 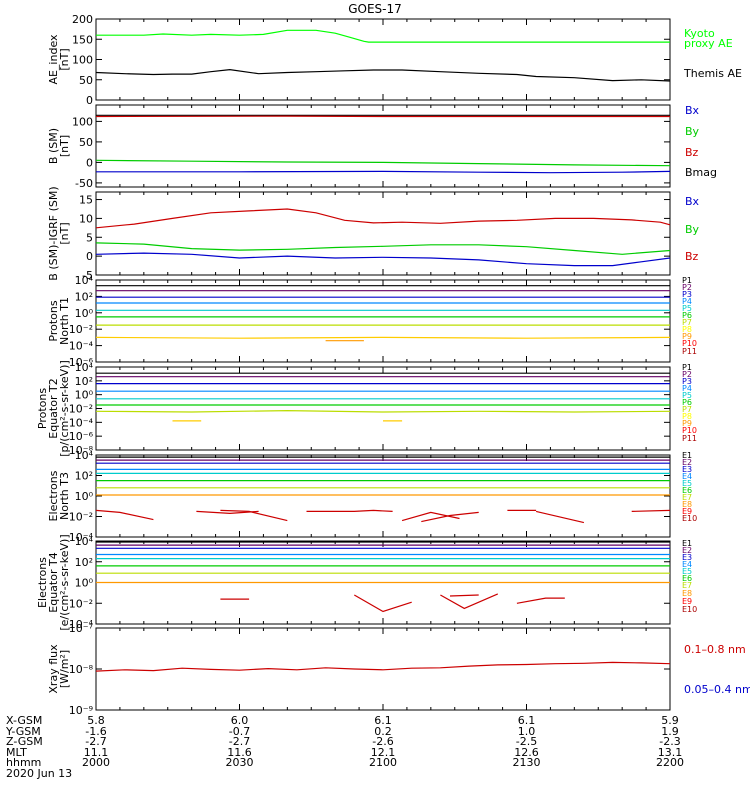 What do you see at coordinates (53, 146) in the screenshot?
I see `y-axis-label: B (SM)` at bounding box center [53, 146].